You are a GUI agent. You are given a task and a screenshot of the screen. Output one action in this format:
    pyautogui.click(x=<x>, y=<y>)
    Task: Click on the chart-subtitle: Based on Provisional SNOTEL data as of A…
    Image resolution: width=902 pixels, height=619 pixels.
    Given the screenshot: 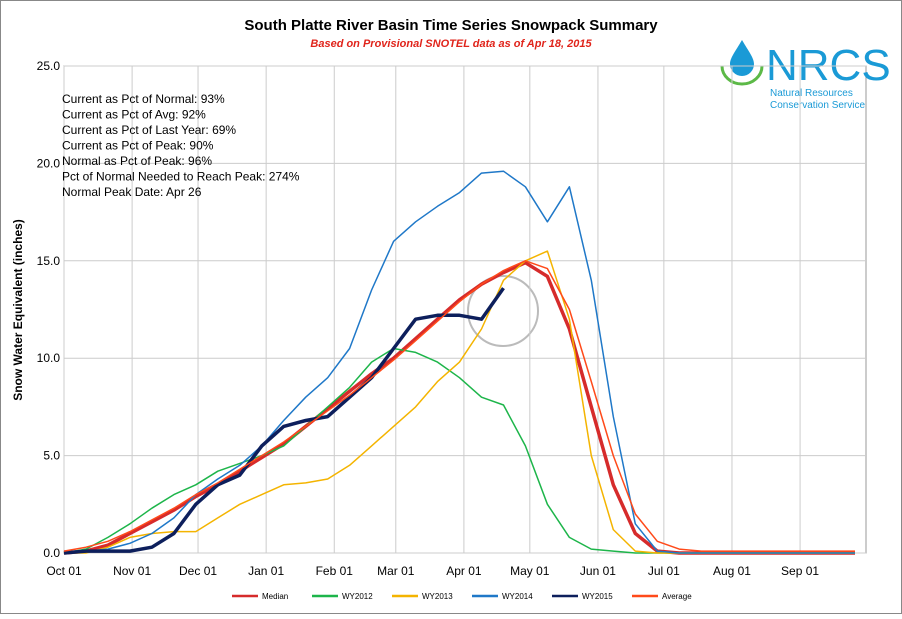 What is the action you would take?
    pyautogui.click(x=451, y=44)
    